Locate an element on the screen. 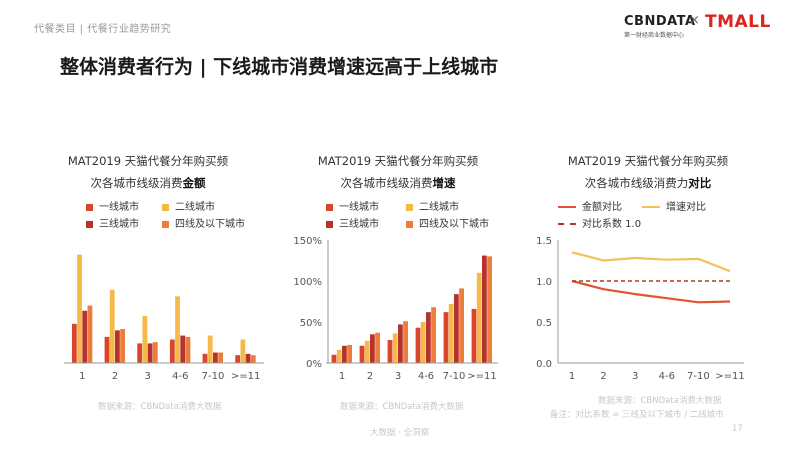  cbndata-logo-subtitle: 第一财经商业数据中心 is located at coordinates (654, 35).